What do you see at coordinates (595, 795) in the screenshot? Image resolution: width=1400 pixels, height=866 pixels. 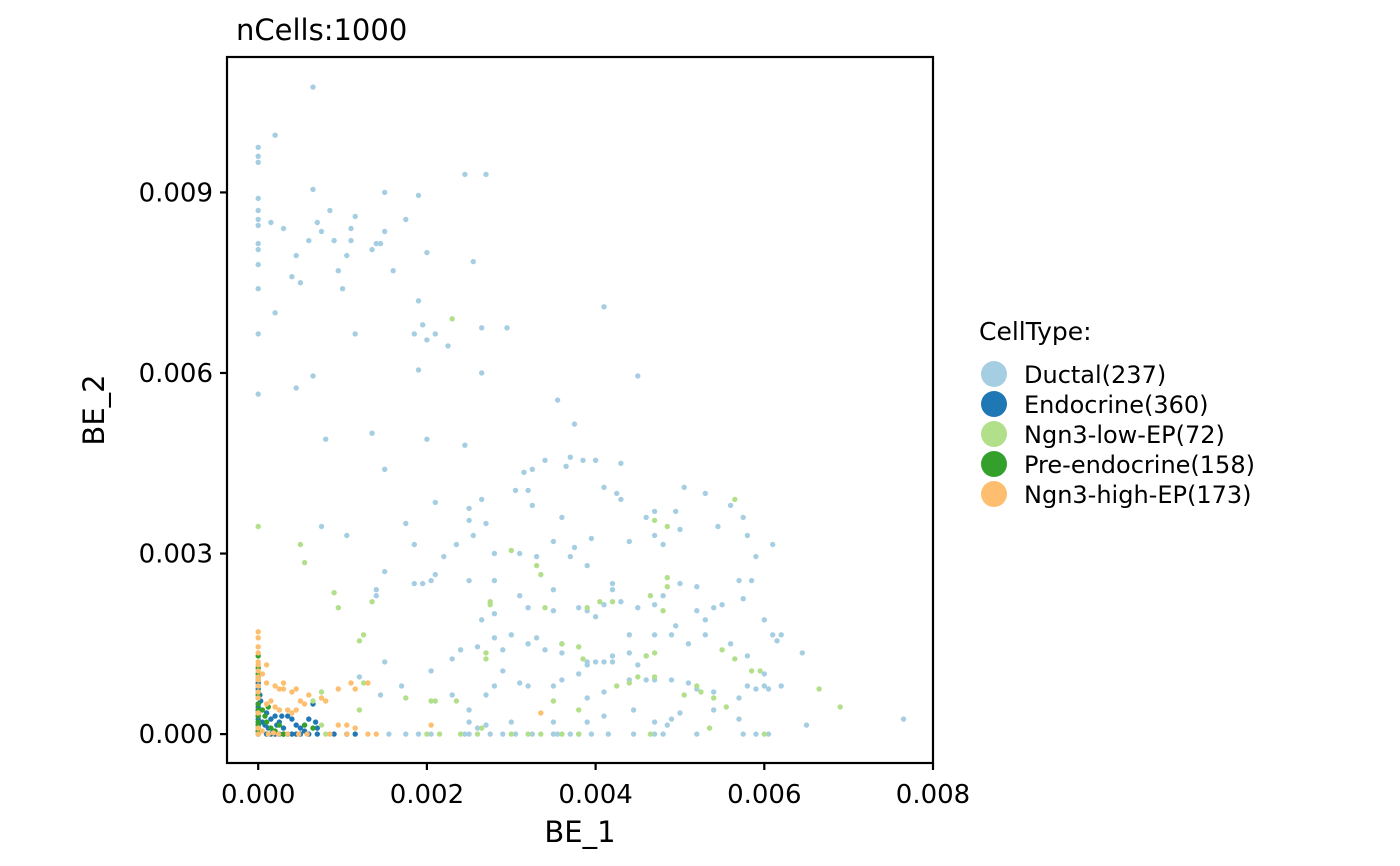 I see `x-tick-label: 0.004` at bounding box center [595, 795].